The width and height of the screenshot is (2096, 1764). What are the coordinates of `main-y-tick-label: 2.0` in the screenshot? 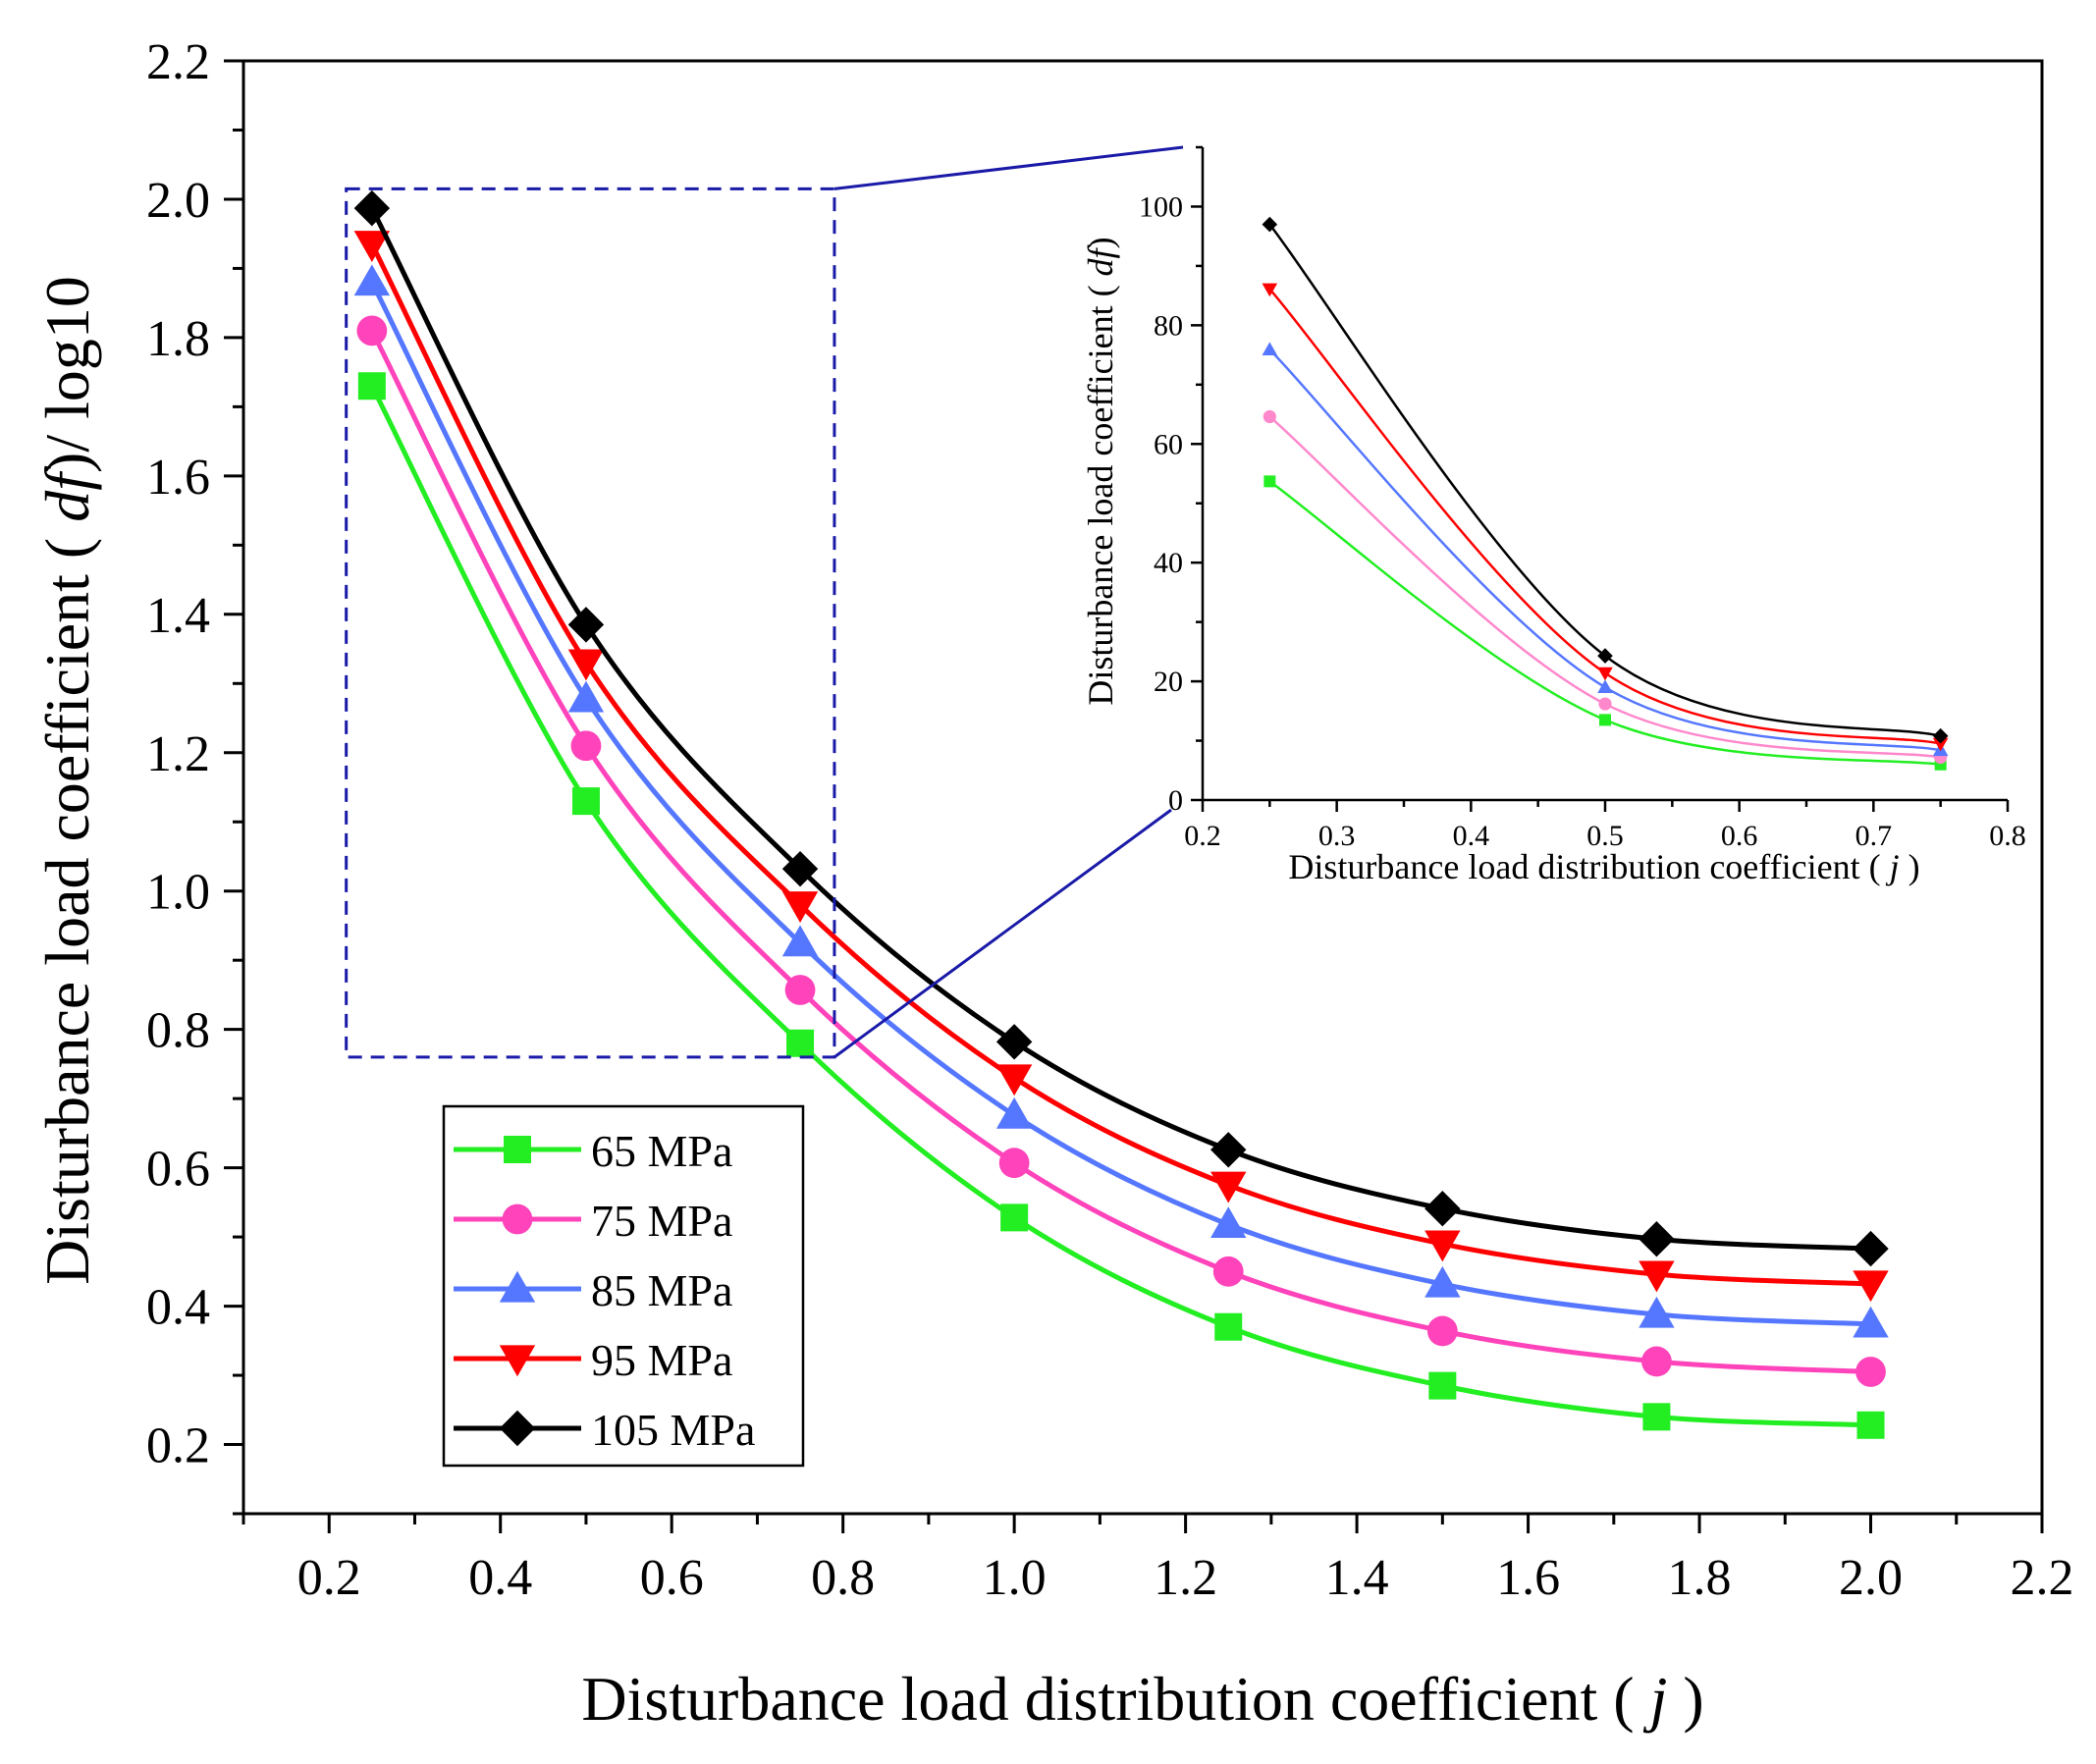 It's located at (178, 201).